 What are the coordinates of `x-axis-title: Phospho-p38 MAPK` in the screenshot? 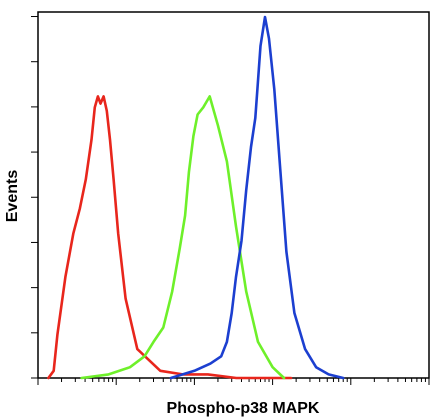 It's located at (243, 408).